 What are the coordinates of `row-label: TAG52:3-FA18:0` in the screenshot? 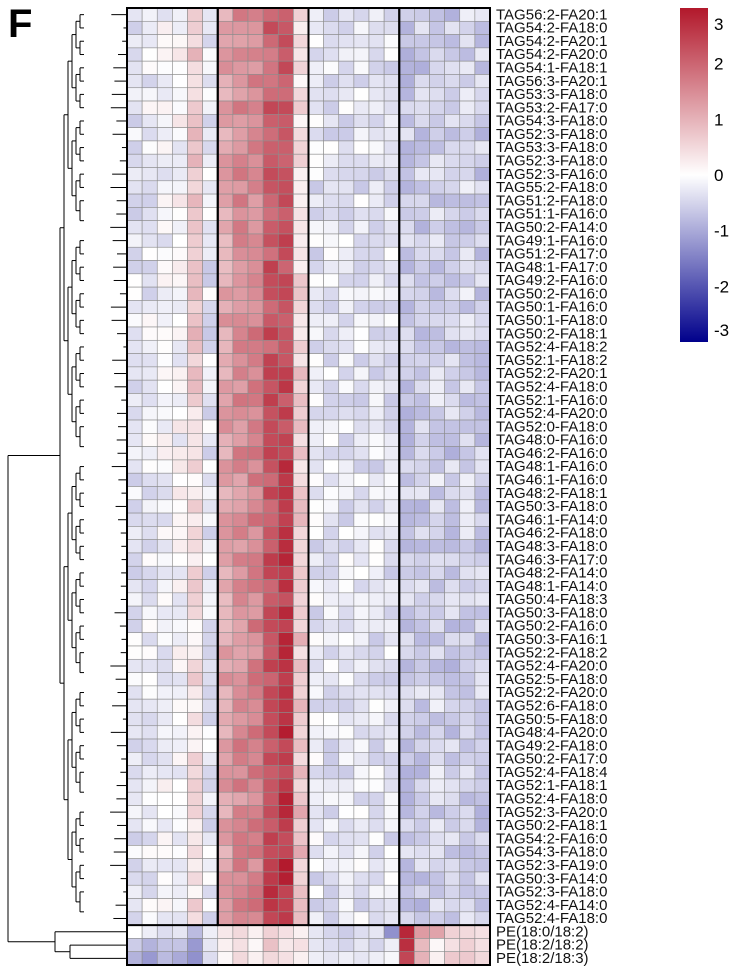 It's located at (551, 161).